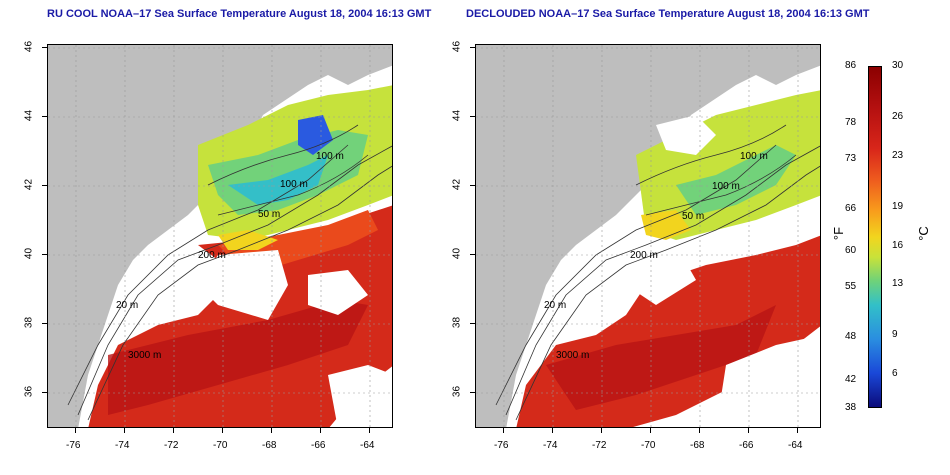 Image resolution: width=950 pixels, height=475 pixels. I want to click on celsius-tick-label: 16, so click(898, 245).